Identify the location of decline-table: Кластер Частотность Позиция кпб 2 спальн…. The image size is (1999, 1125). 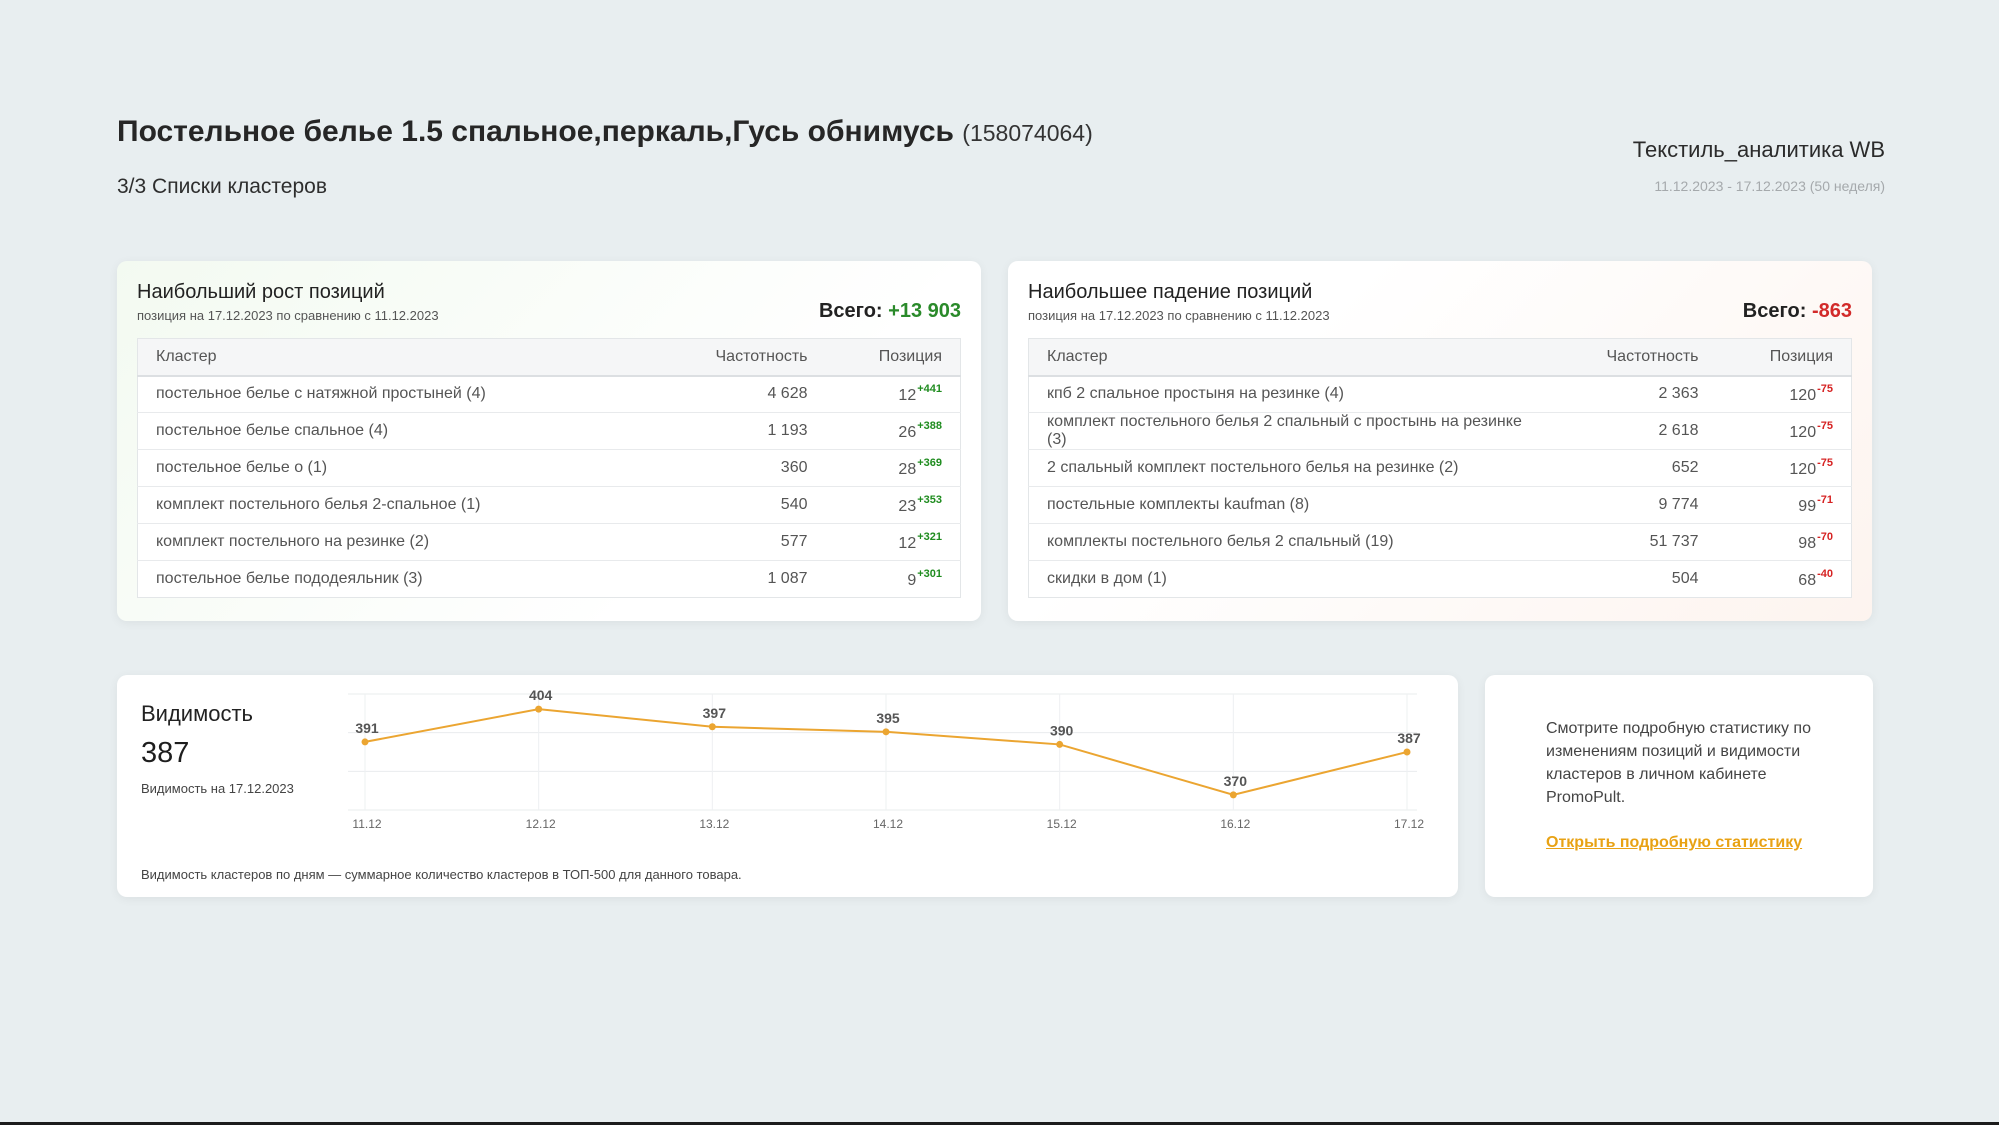
(1440, 468).